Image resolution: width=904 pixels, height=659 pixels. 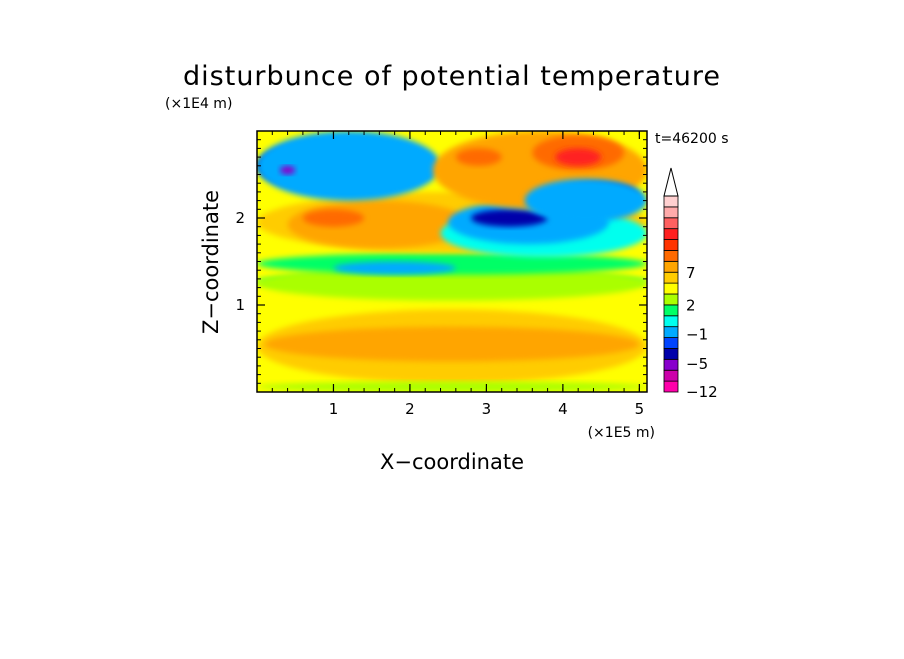 I want to click on x-tick-label: 3, so click(x=487, y=409).